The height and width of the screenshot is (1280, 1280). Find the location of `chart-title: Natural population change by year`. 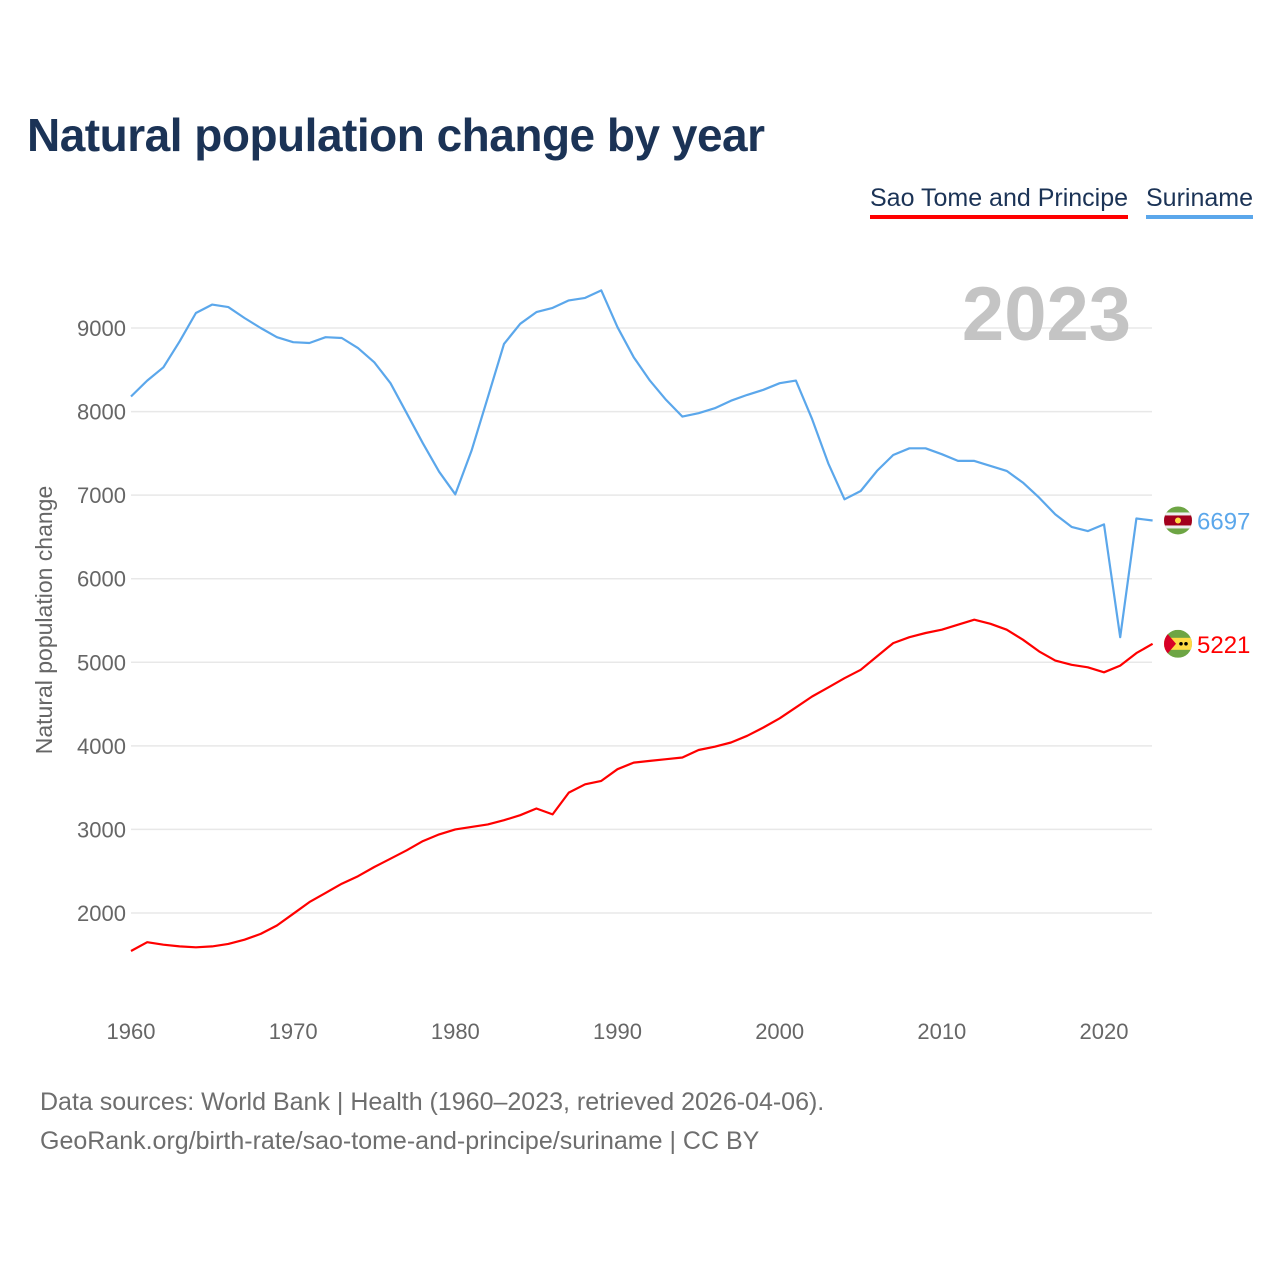

chart-title: Natural population change by year is located at coordinates (396, 135).